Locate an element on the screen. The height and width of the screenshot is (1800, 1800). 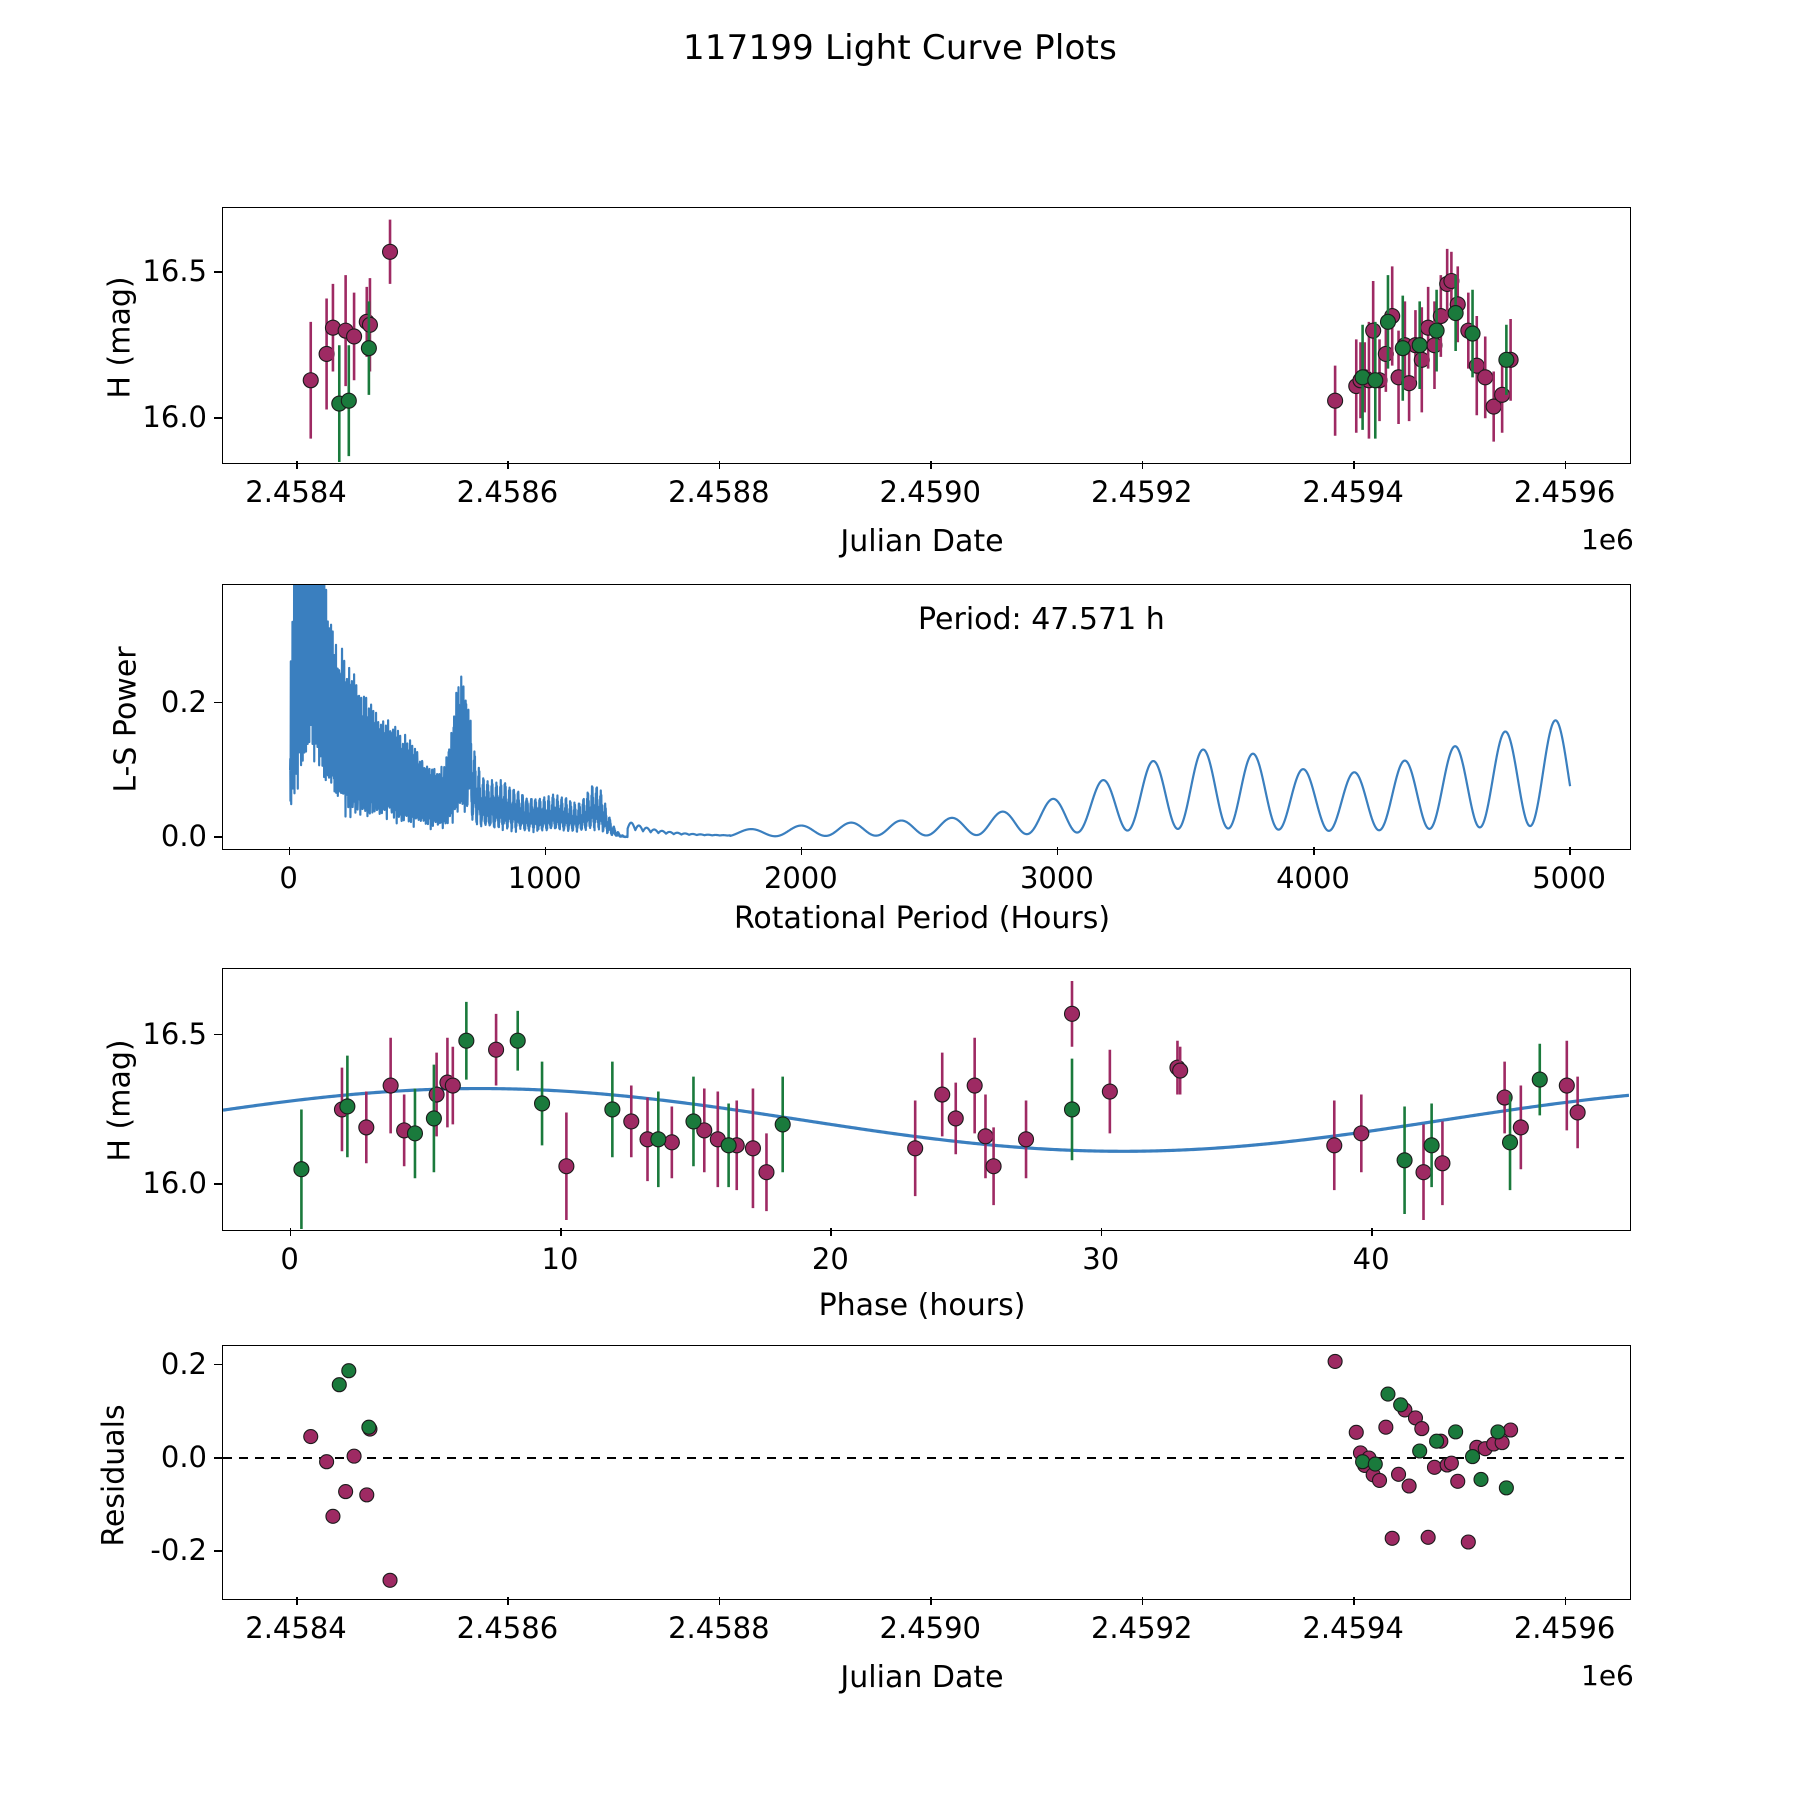
y-tick-label: -0.2 is located at coordinates (178, 1550).